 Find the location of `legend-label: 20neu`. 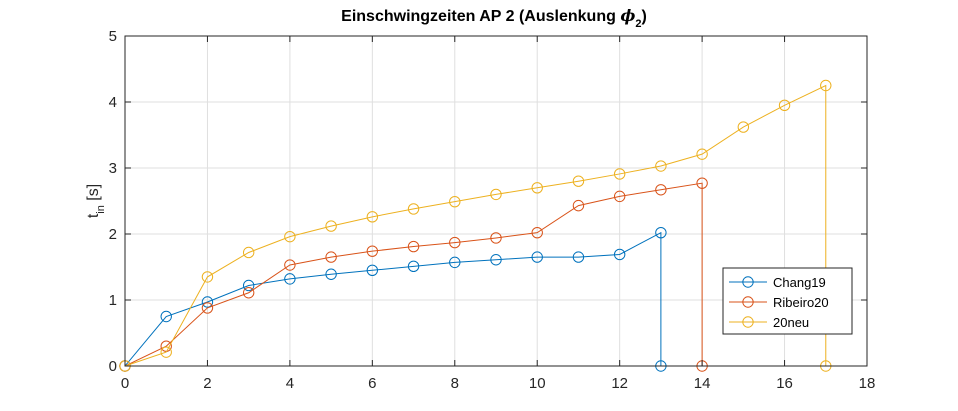

legend-label: 20neu is located at coordinates (791, 322).